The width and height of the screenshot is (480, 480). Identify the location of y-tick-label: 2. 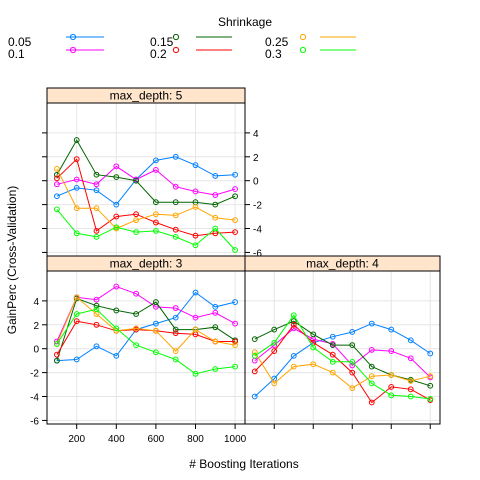
(256, 158).